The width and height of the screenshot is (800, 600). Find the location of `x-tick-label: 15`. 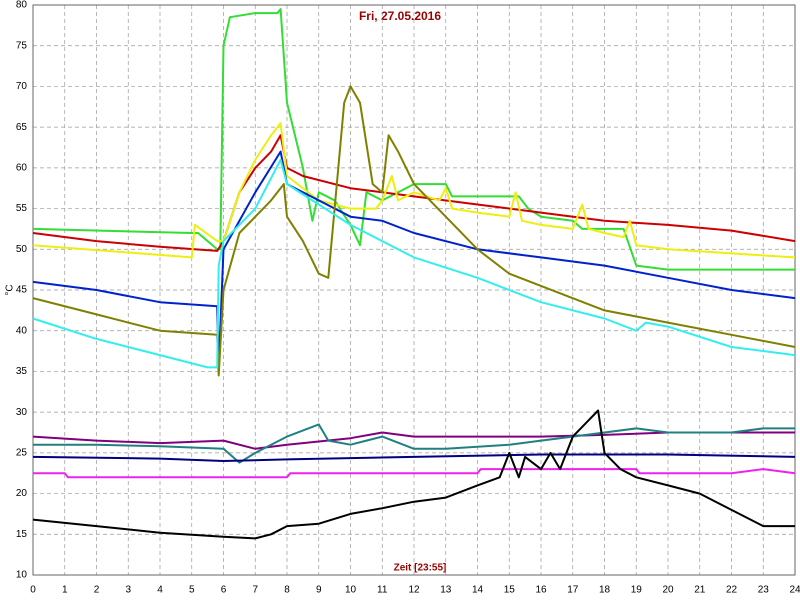

x-tick-label: 15 is located at coordinates (510, 590).